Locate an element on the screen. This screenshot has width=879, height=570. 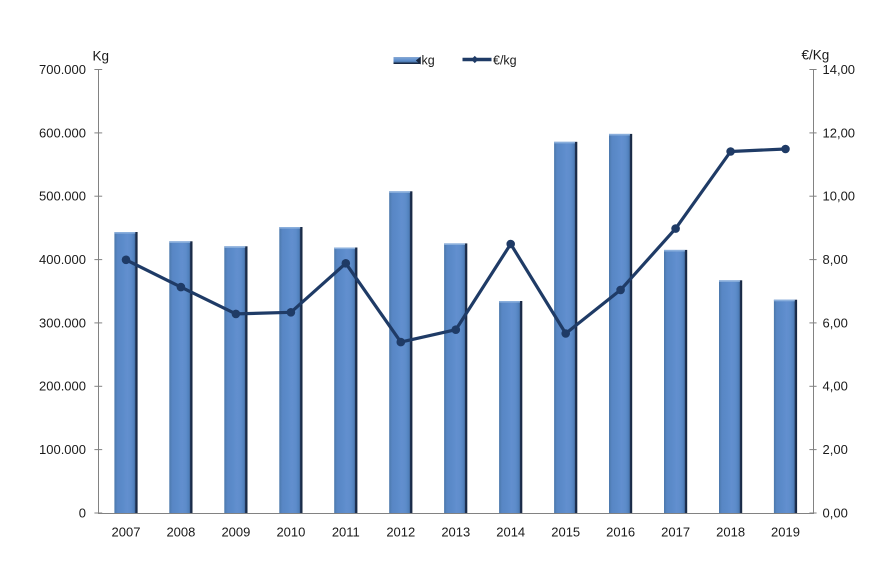
svg-text: 6,00 is located at coordinates (835, 322).